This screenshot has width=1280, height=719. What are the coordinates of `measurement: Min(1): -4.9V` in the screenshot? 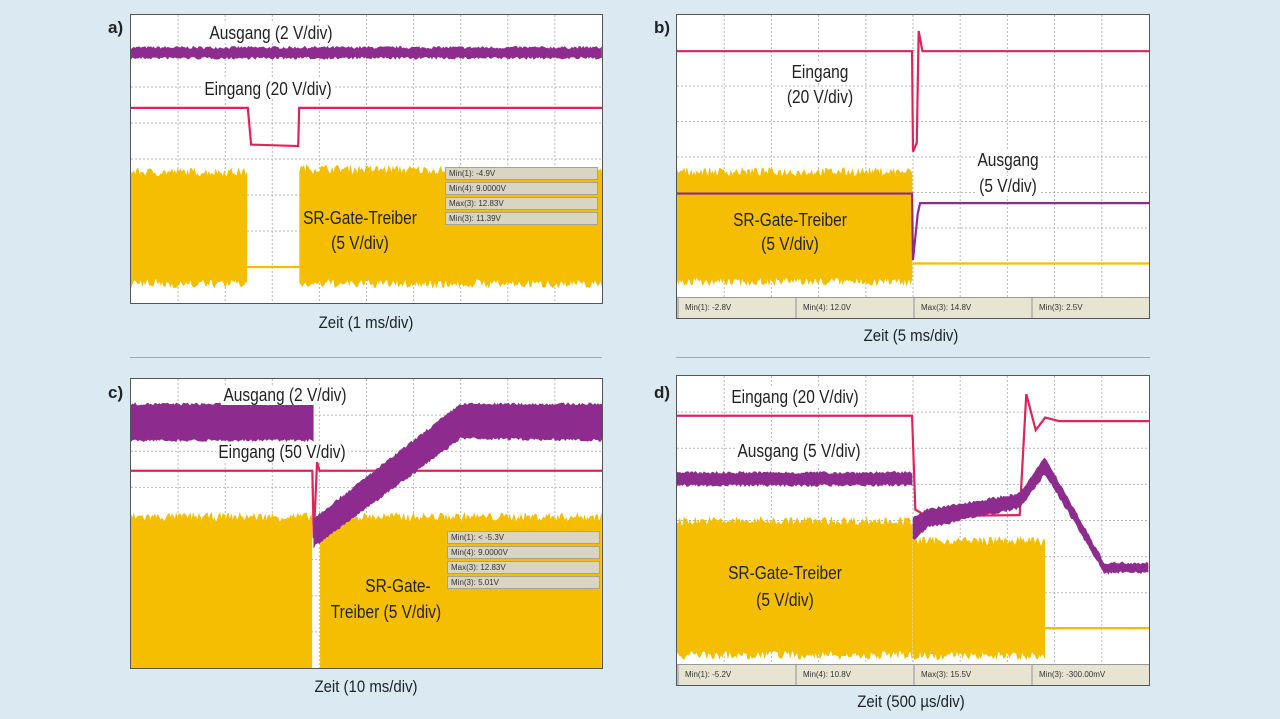 It's located at (521, 173).